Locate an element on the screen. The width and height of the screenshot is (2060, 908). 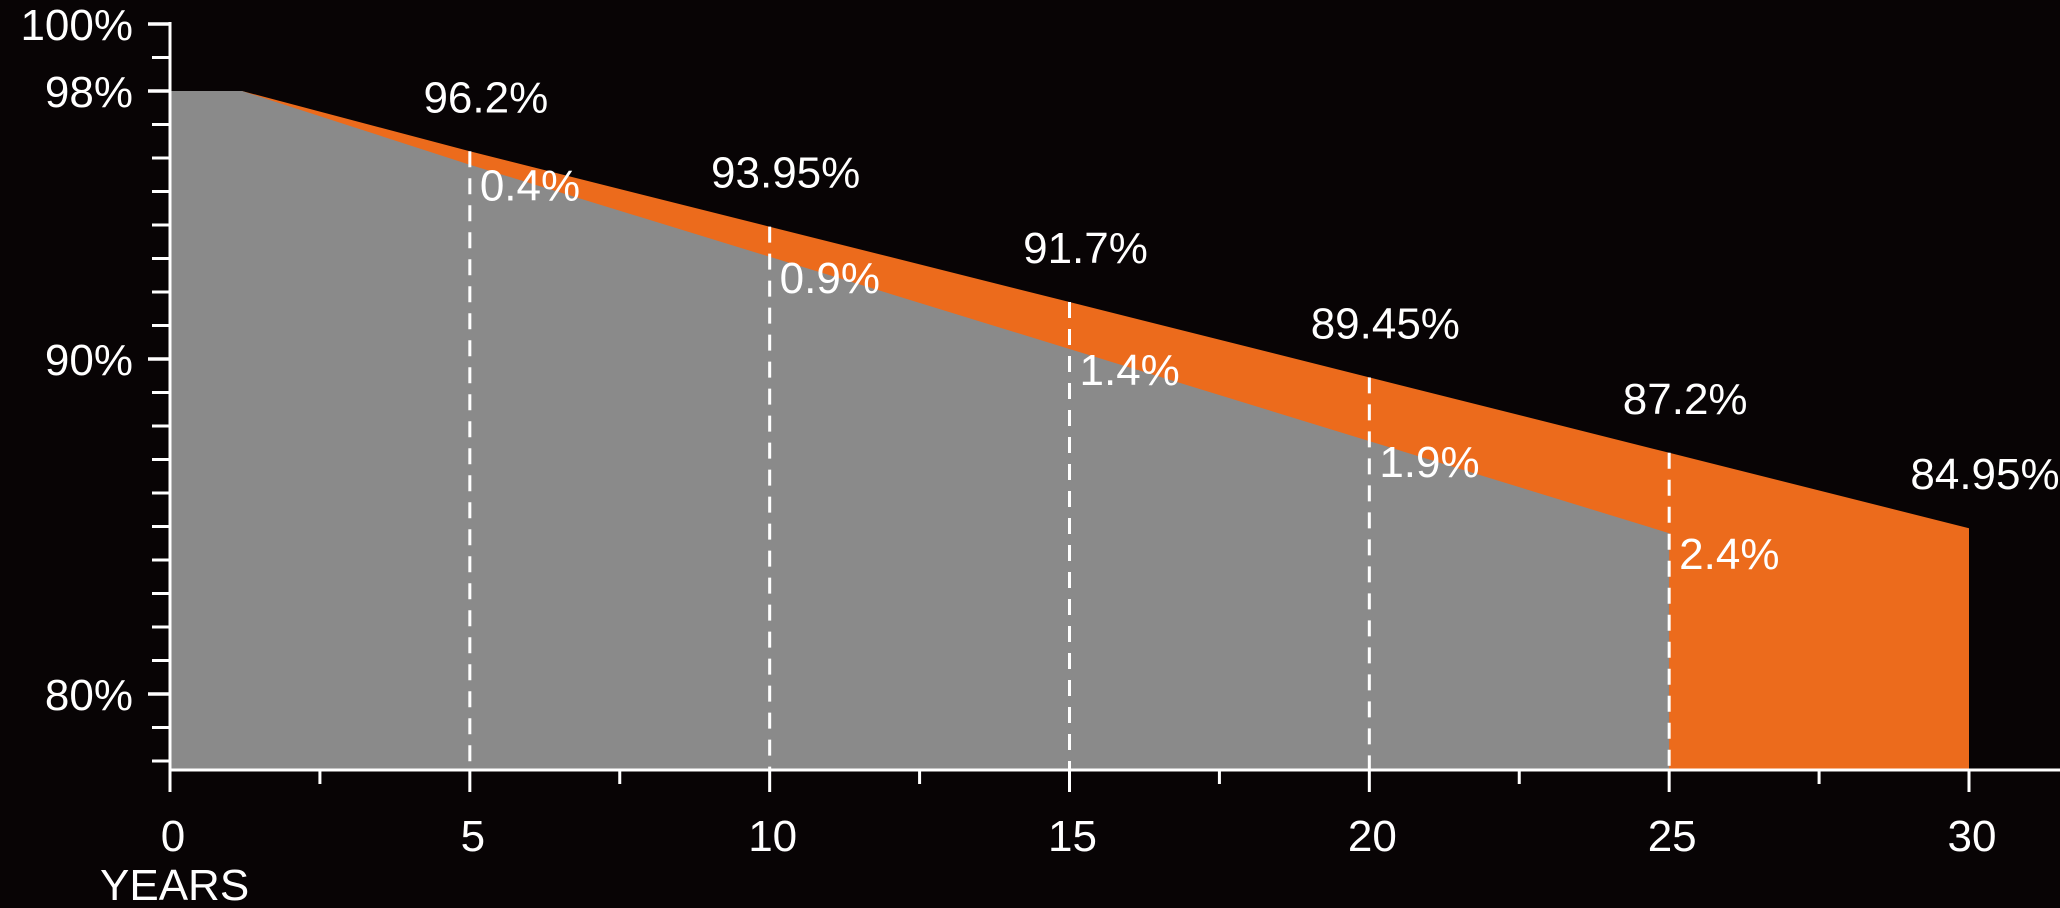
gap-label: 1.4% is located at coordinates (1130, 370).